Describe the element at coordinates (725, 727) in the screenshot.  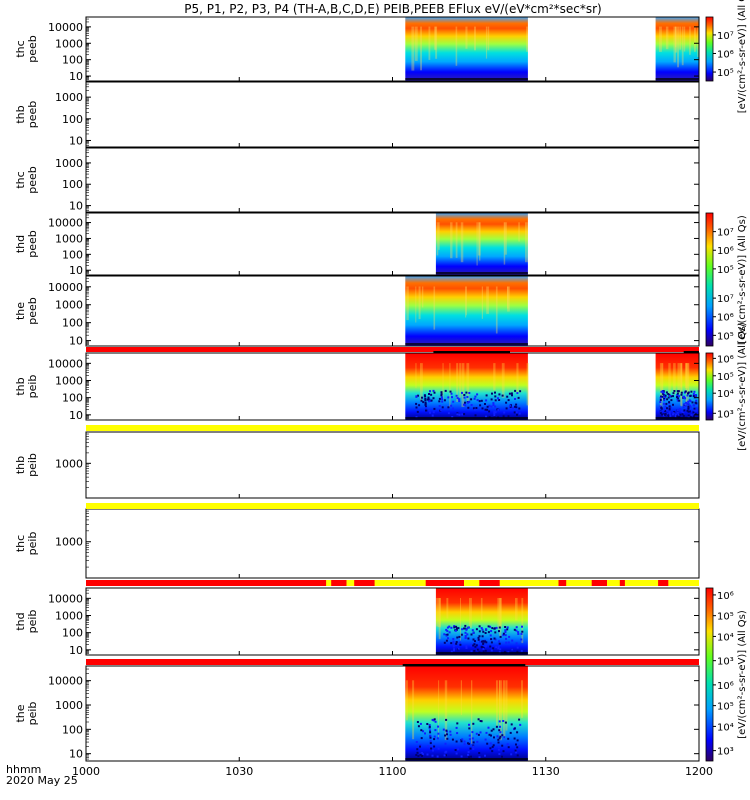
I see `colorbar-tick-label: 10⁴` at that location.